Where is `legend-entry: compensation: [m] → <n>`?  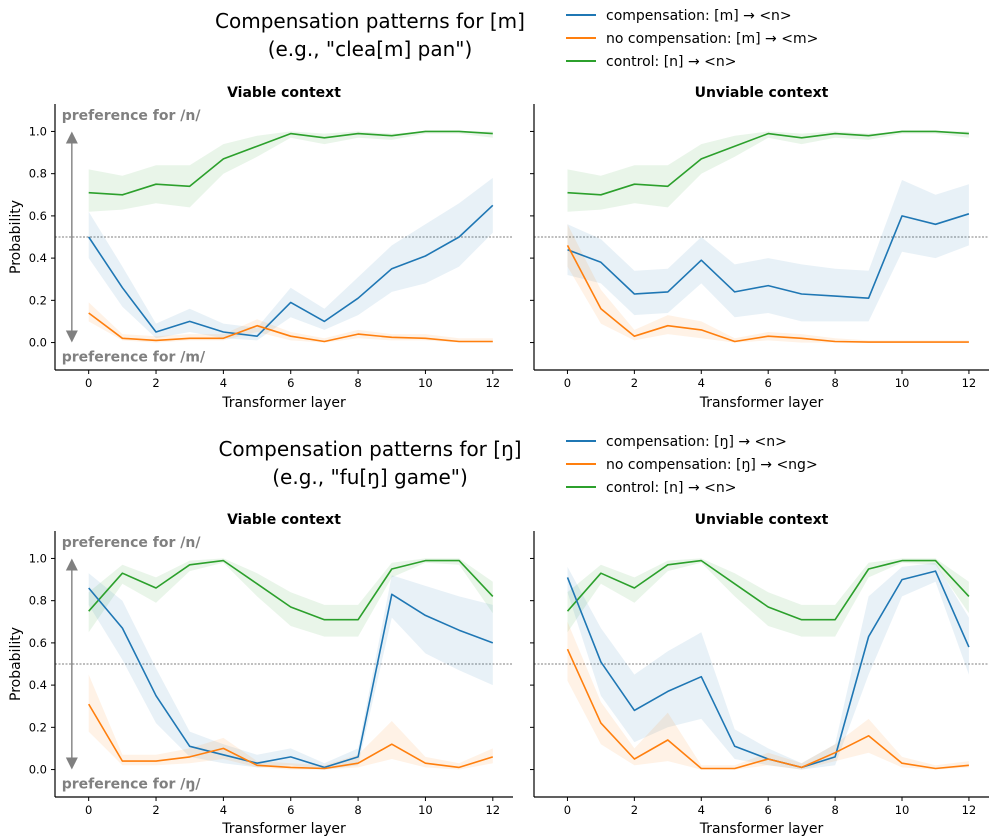
legend-entry: compensation: [m] → <n> is located at coordinates (699, 16).